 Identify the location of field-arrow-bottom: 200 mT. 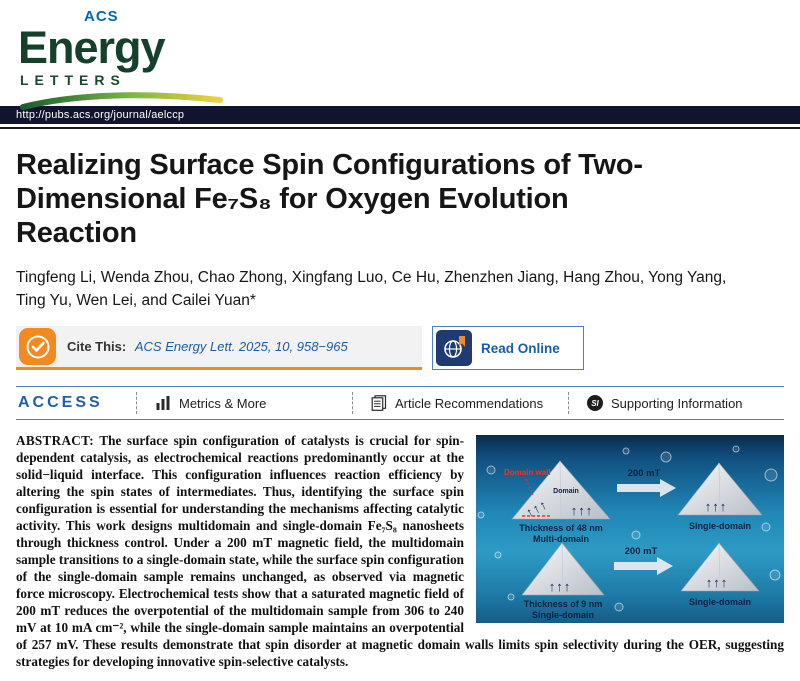
(643, 561).